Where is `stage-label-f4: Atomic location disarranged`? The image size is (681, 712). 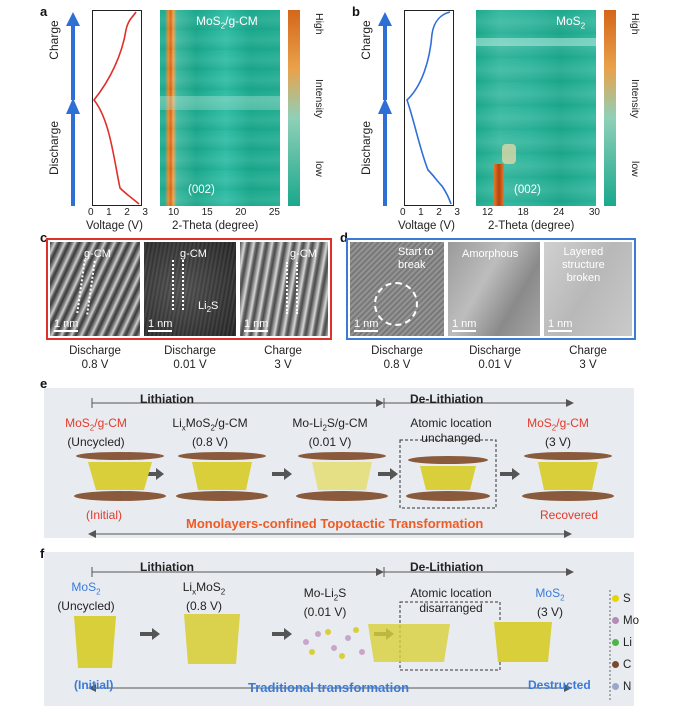
stage-label-f4: Atomic location disarranged is located at coordinates (451, 600).